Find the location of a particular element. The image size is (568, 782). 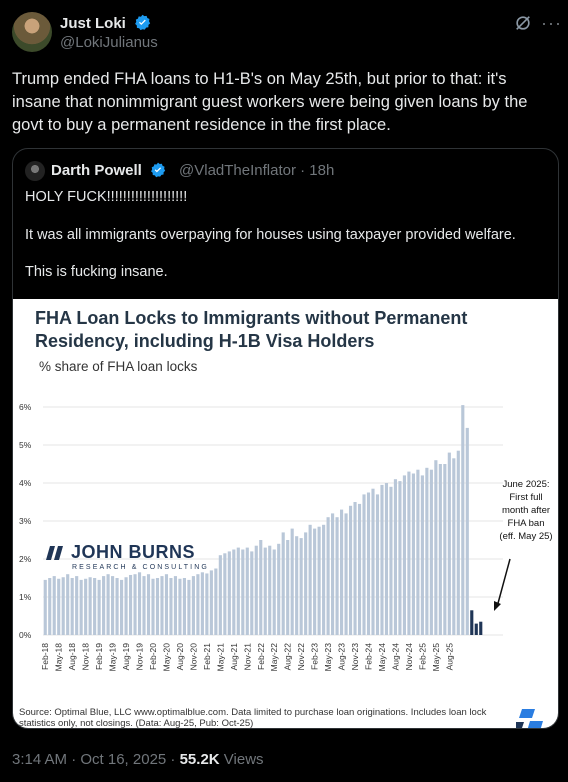

x-tick-label: Aug-19 is located at coordinates (126, 657).